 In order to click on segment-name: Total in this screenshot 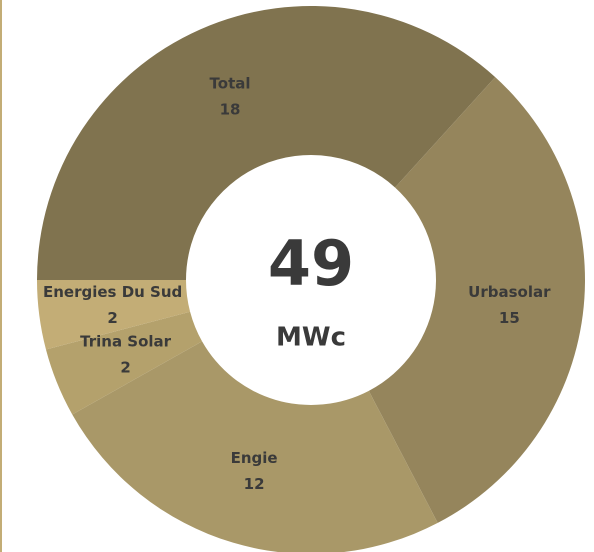, I will do `click(230, 84)`.